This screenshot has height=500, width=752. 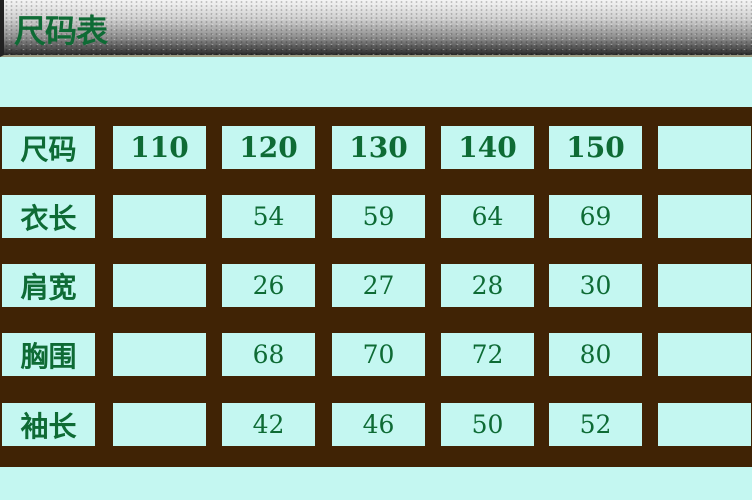 I want to click on size-header-cell: 110, so click(x=159, y=147).